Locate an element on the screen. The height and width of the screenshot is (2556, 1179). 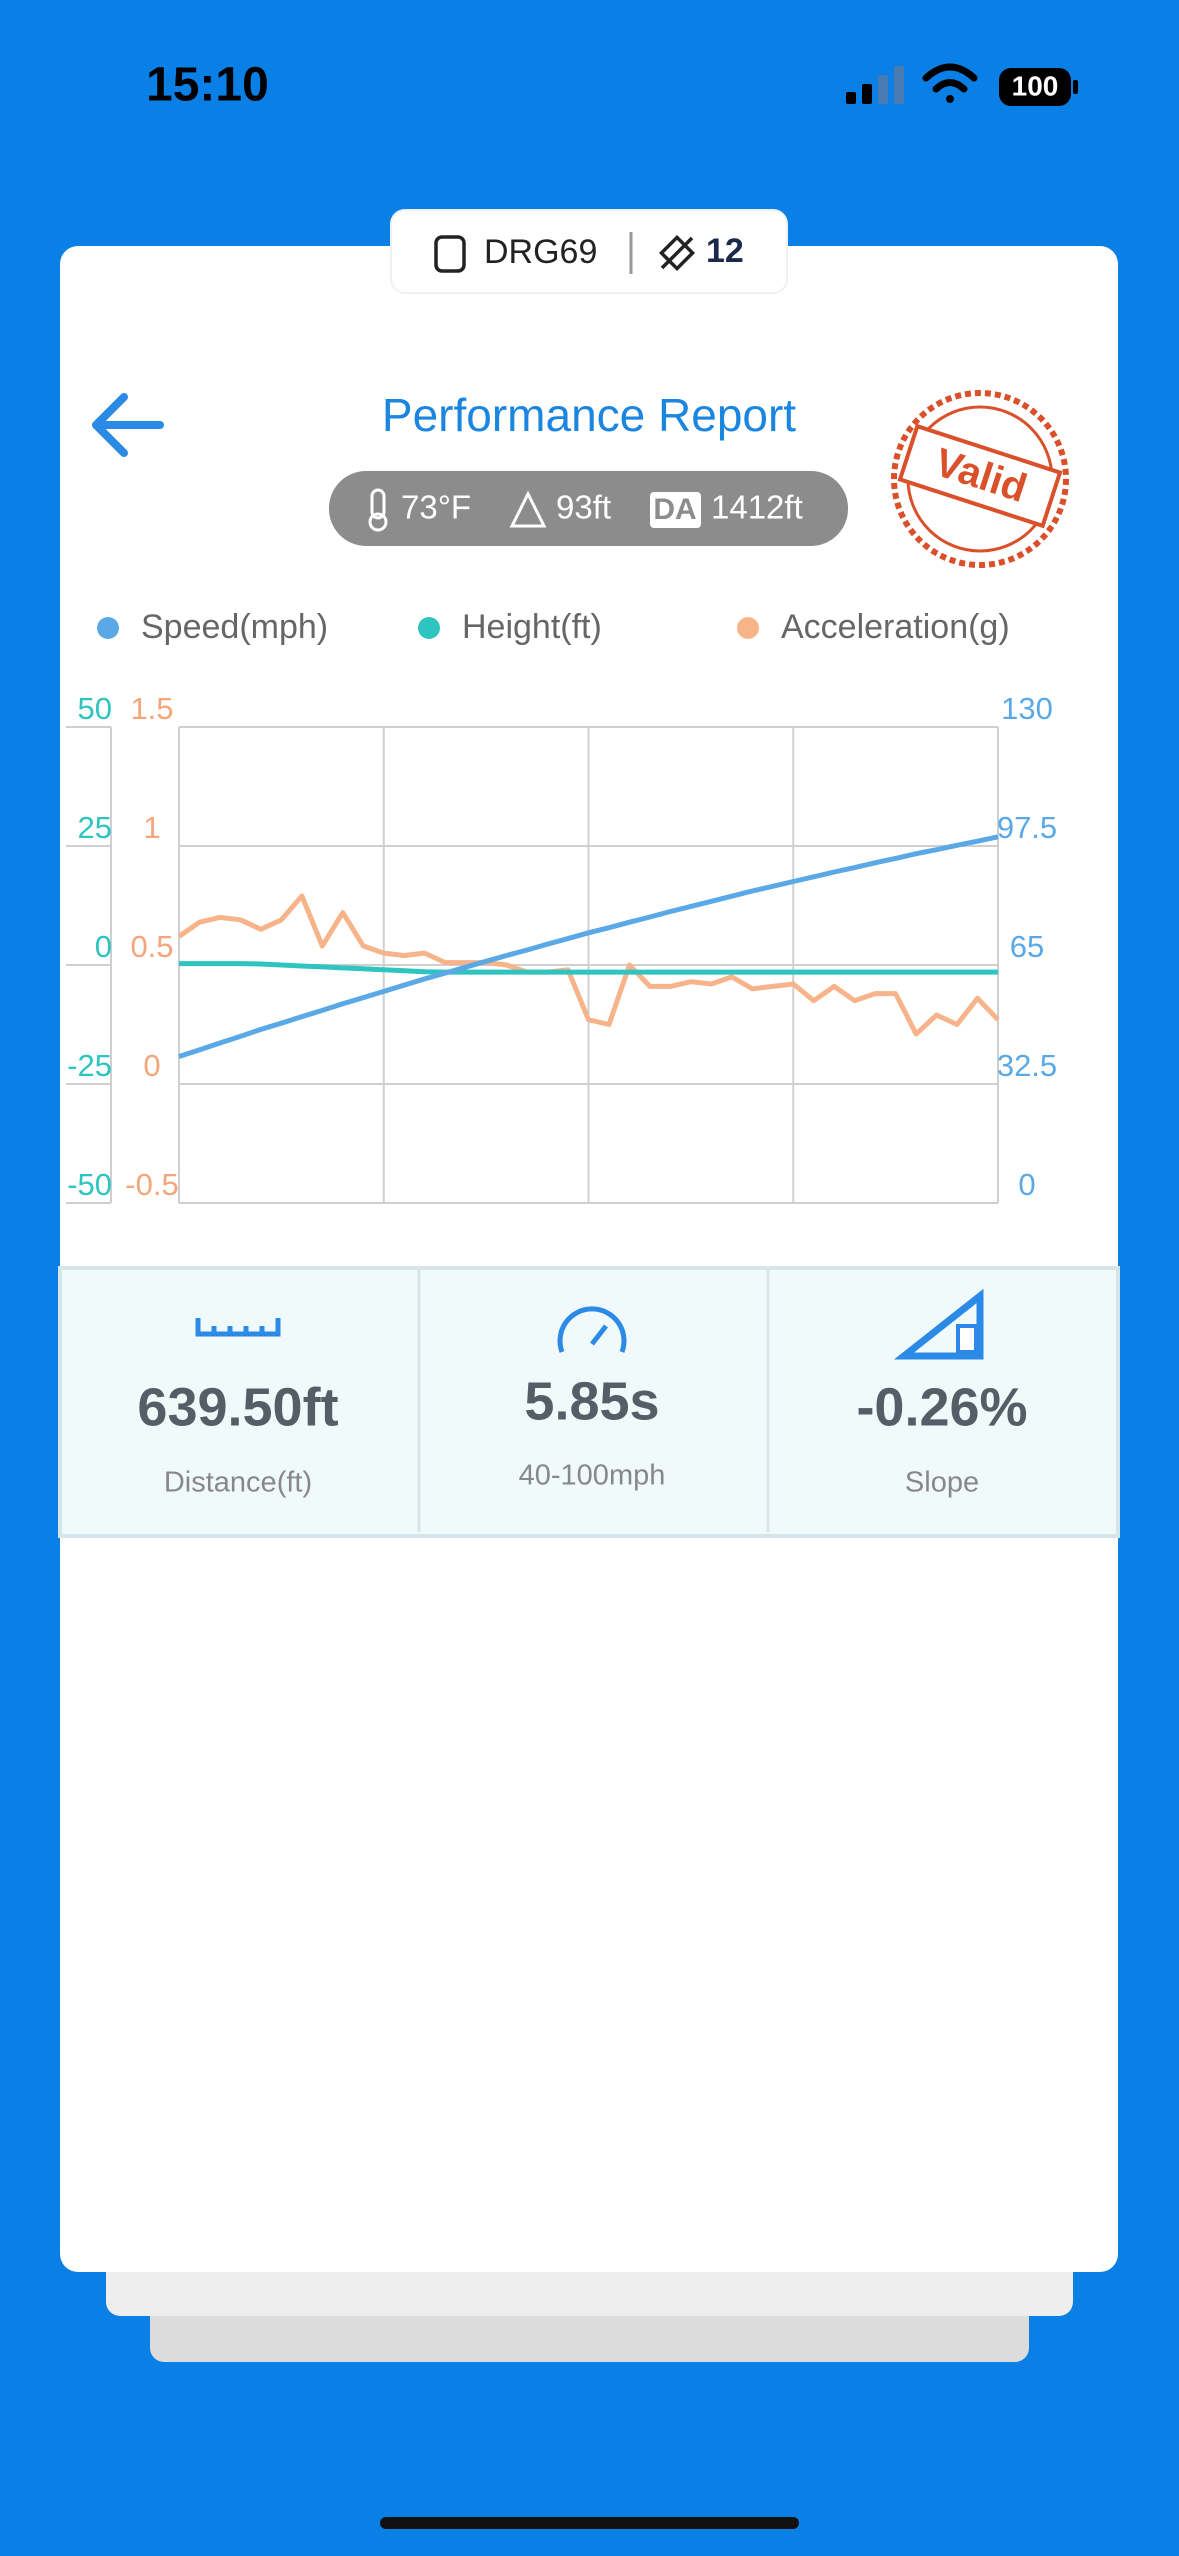
da-badge is located at coordinates (675, 510).